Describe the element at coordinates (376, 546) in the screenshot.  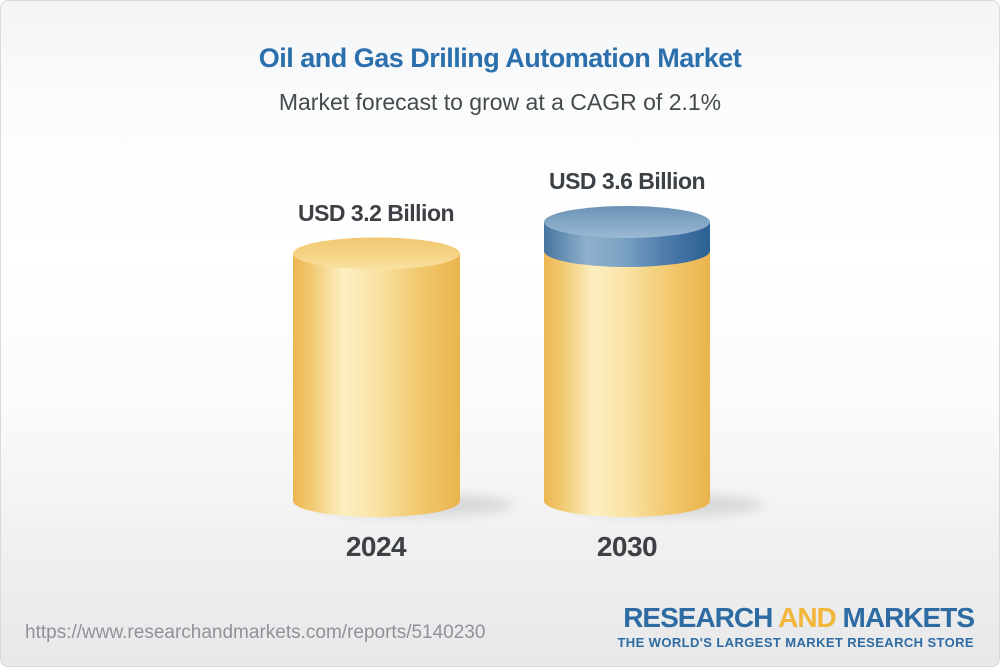
I see `x-axis-label-2024: 2024` at that location.